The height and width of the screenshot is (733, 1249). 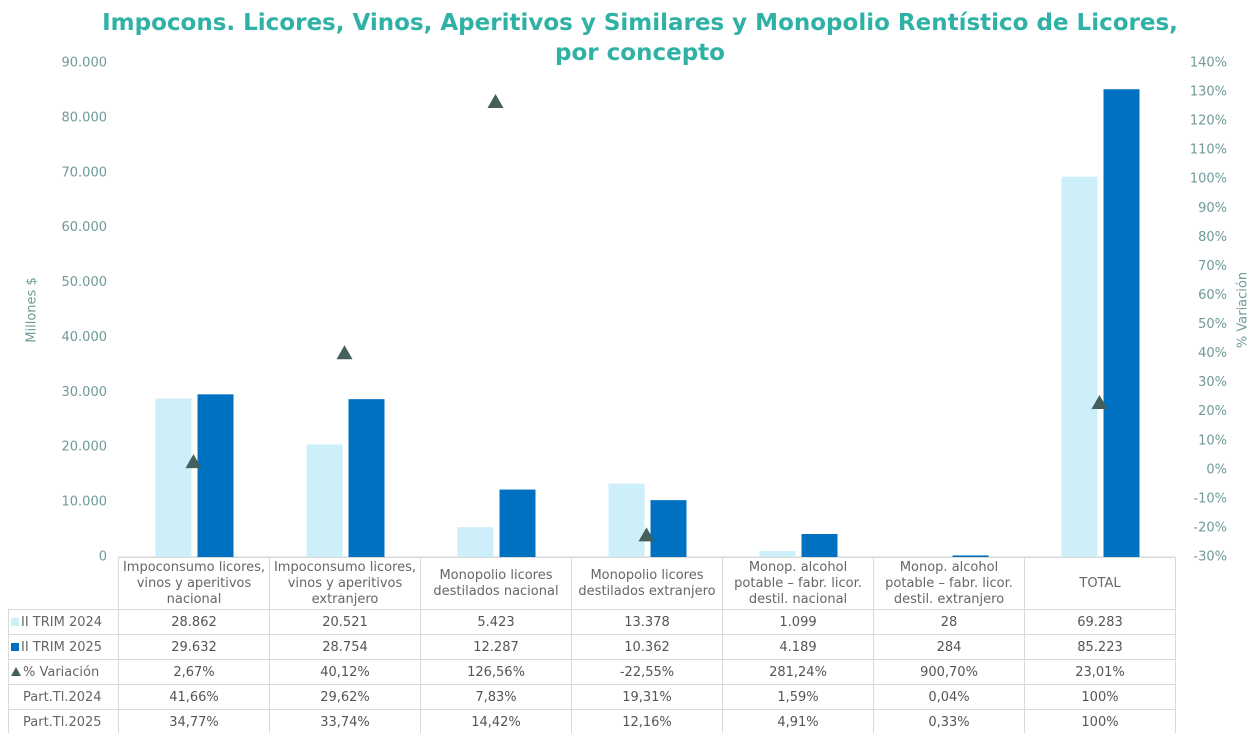 I want to click on value-cell: 85.223, so click(x=1100, y=647).